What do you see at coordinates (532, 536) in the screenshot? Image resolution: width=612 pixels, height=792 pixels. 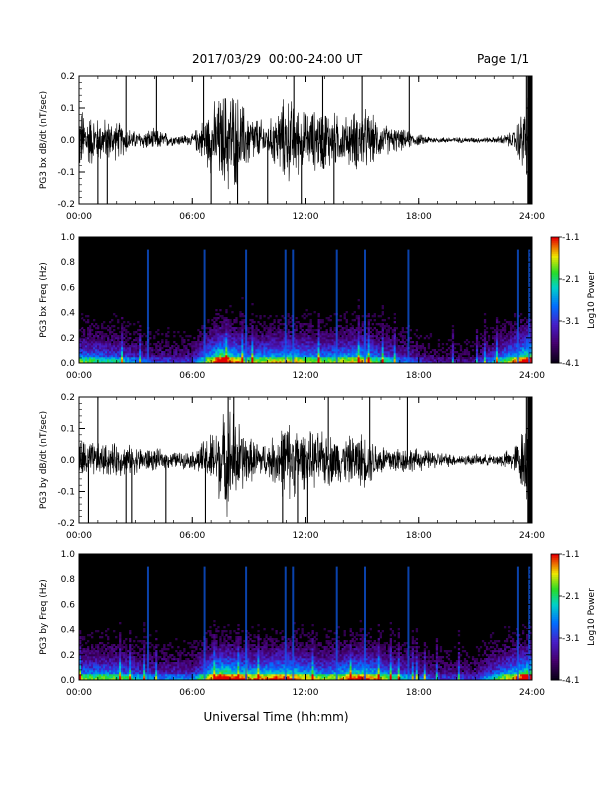 I see `x-tick-label: 24:00` at bounding box center [532, 536].